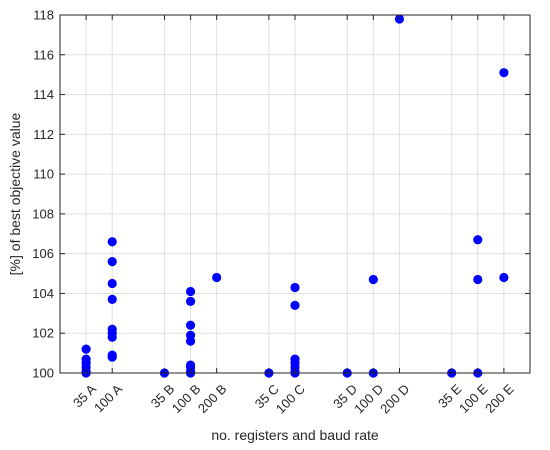  Describe the element at coordinates (43, 253) in the screenshot. I see `y-tick-label: 106` at that location.